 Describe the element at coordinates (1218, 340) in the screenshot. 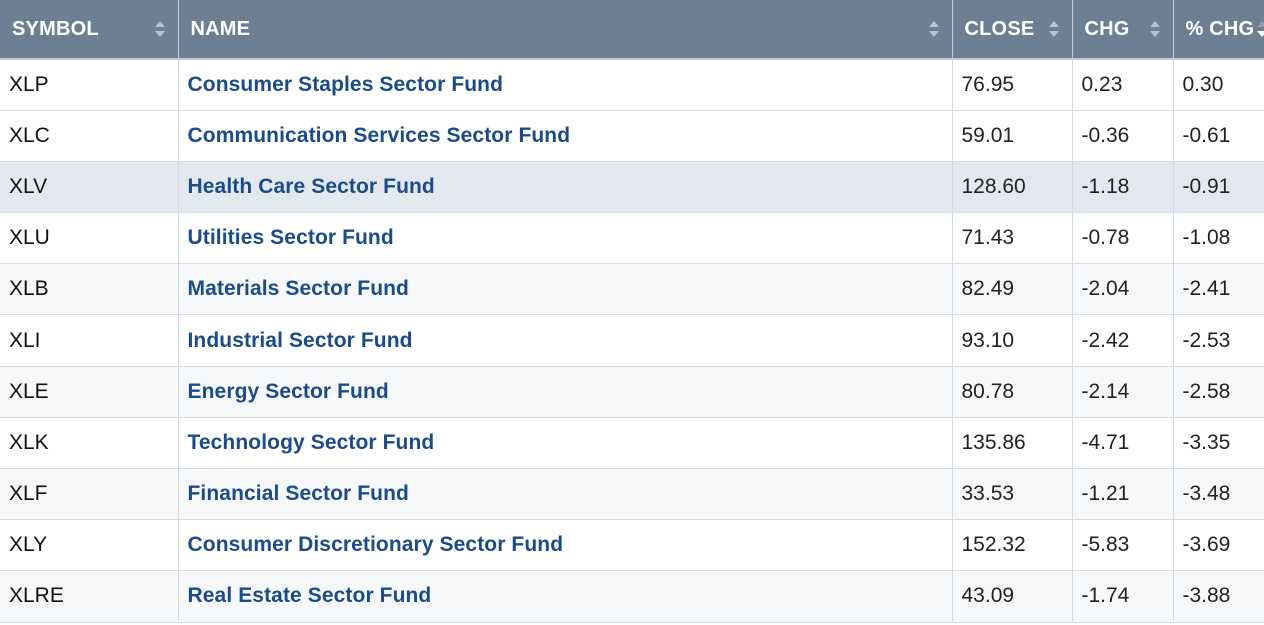

I see `pct-chg-cell: -2.53` at that location.